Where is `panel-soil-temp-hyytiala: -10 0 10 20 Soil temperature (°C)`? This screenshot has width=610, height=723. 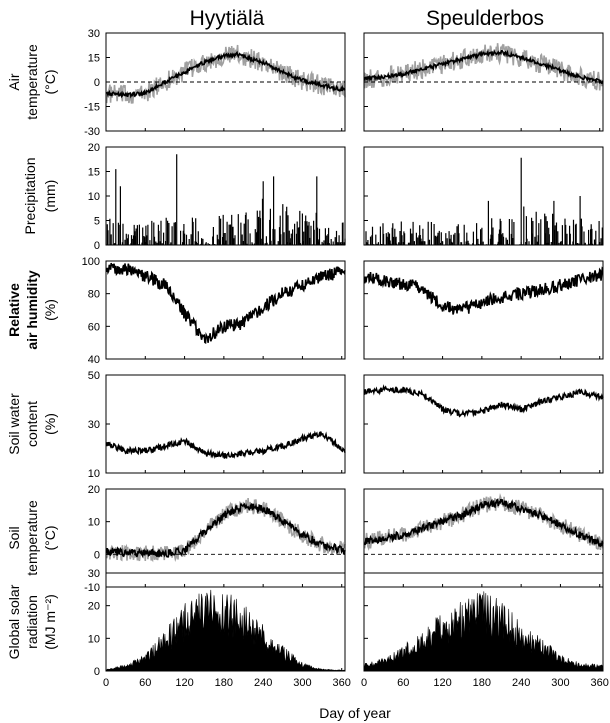
panel-soil-temp-hyytiala: -10 0 10 20 Soil temperature (°C) is located at coordinates (176, 539).